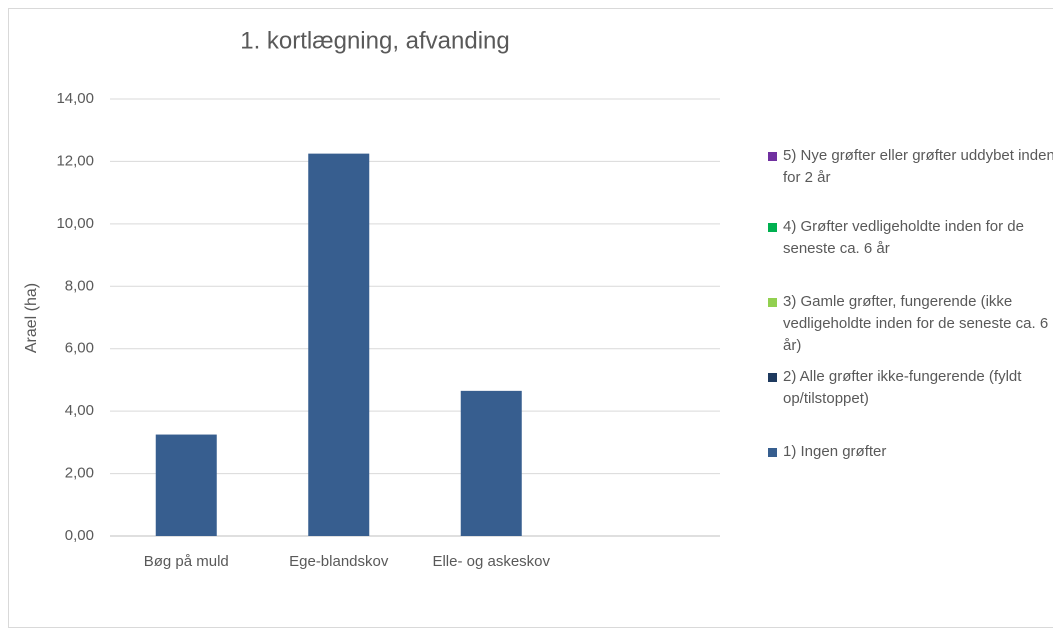 This screenshot has width=1053, height=628. Describe the element at coordinates (339, 561) in the screenshot. I see `x-tick-label: Ege-blandskov` at that location.